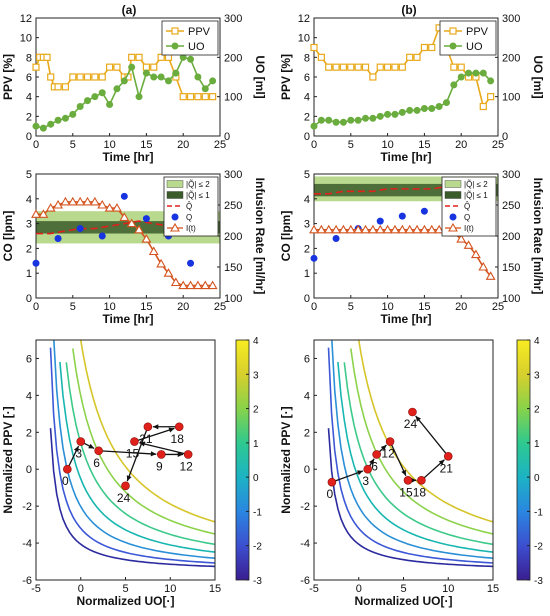  I want to click on b-bottom-contours, so click(410, 454).